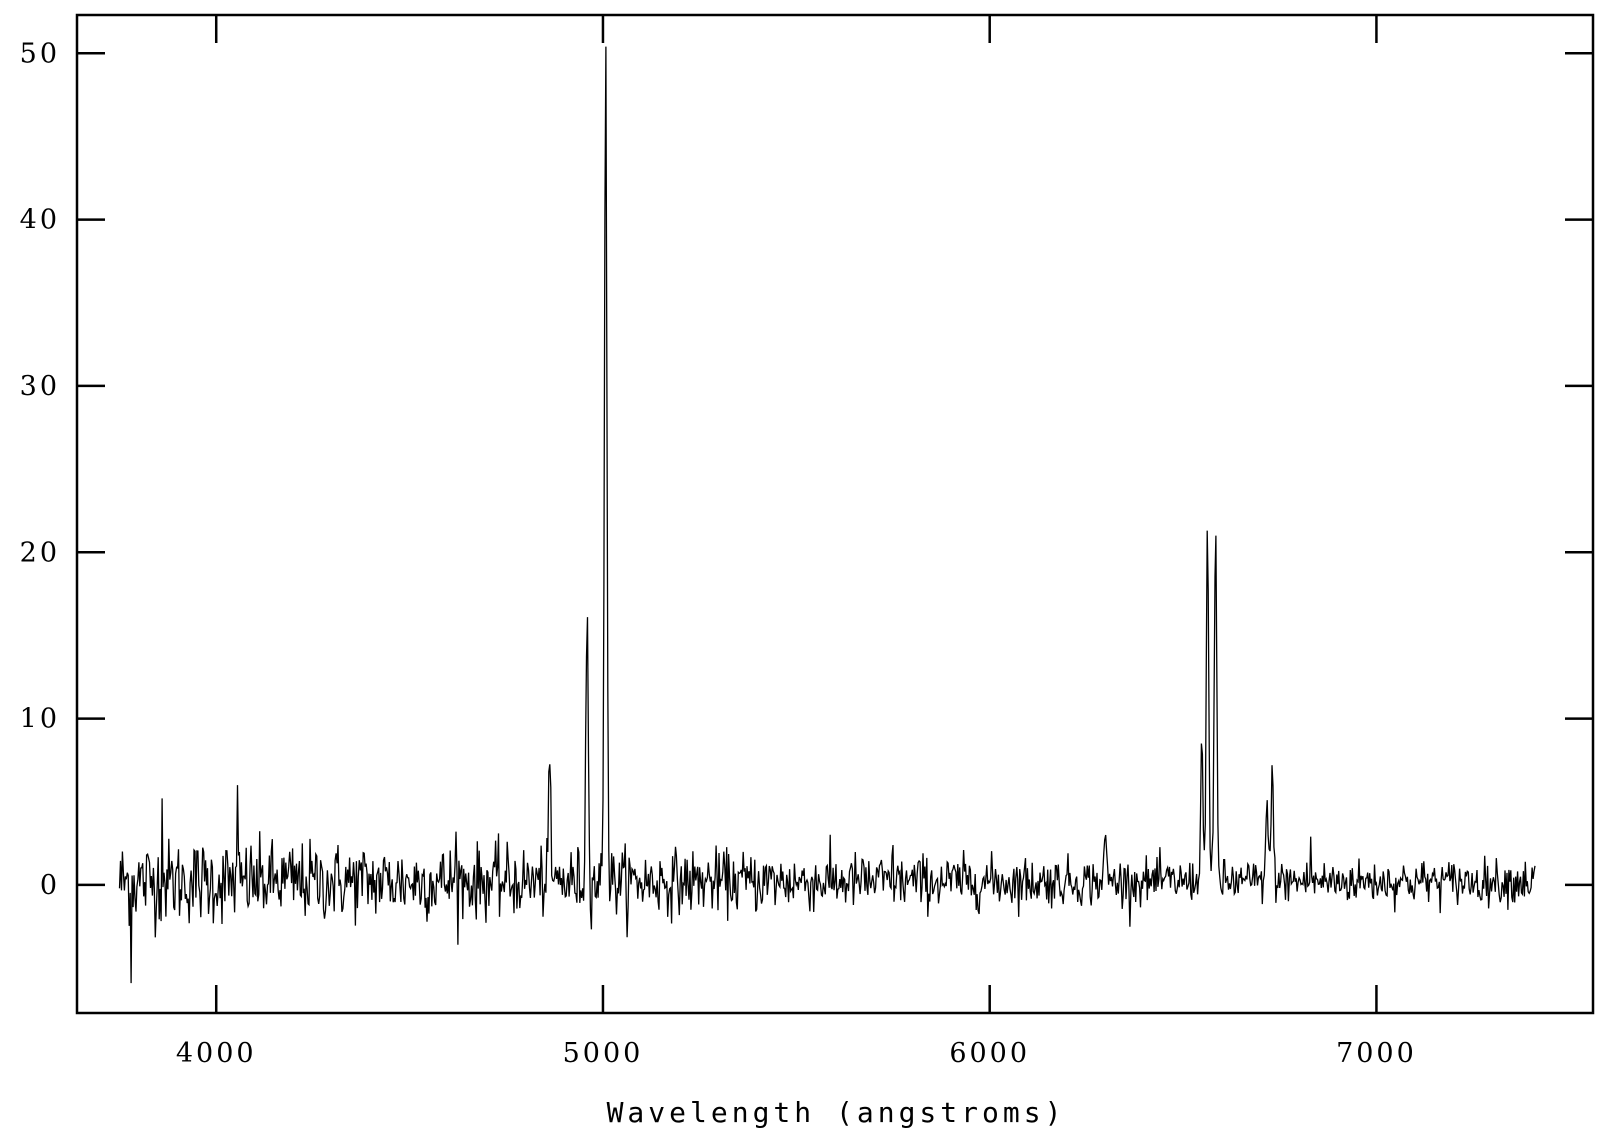 Image resolution: width=1608 pixels, height=1144 pixels. Describe the element at coordinates (216, 1053) in the screenshot. I see `x-tick-label: 4000` at that location.